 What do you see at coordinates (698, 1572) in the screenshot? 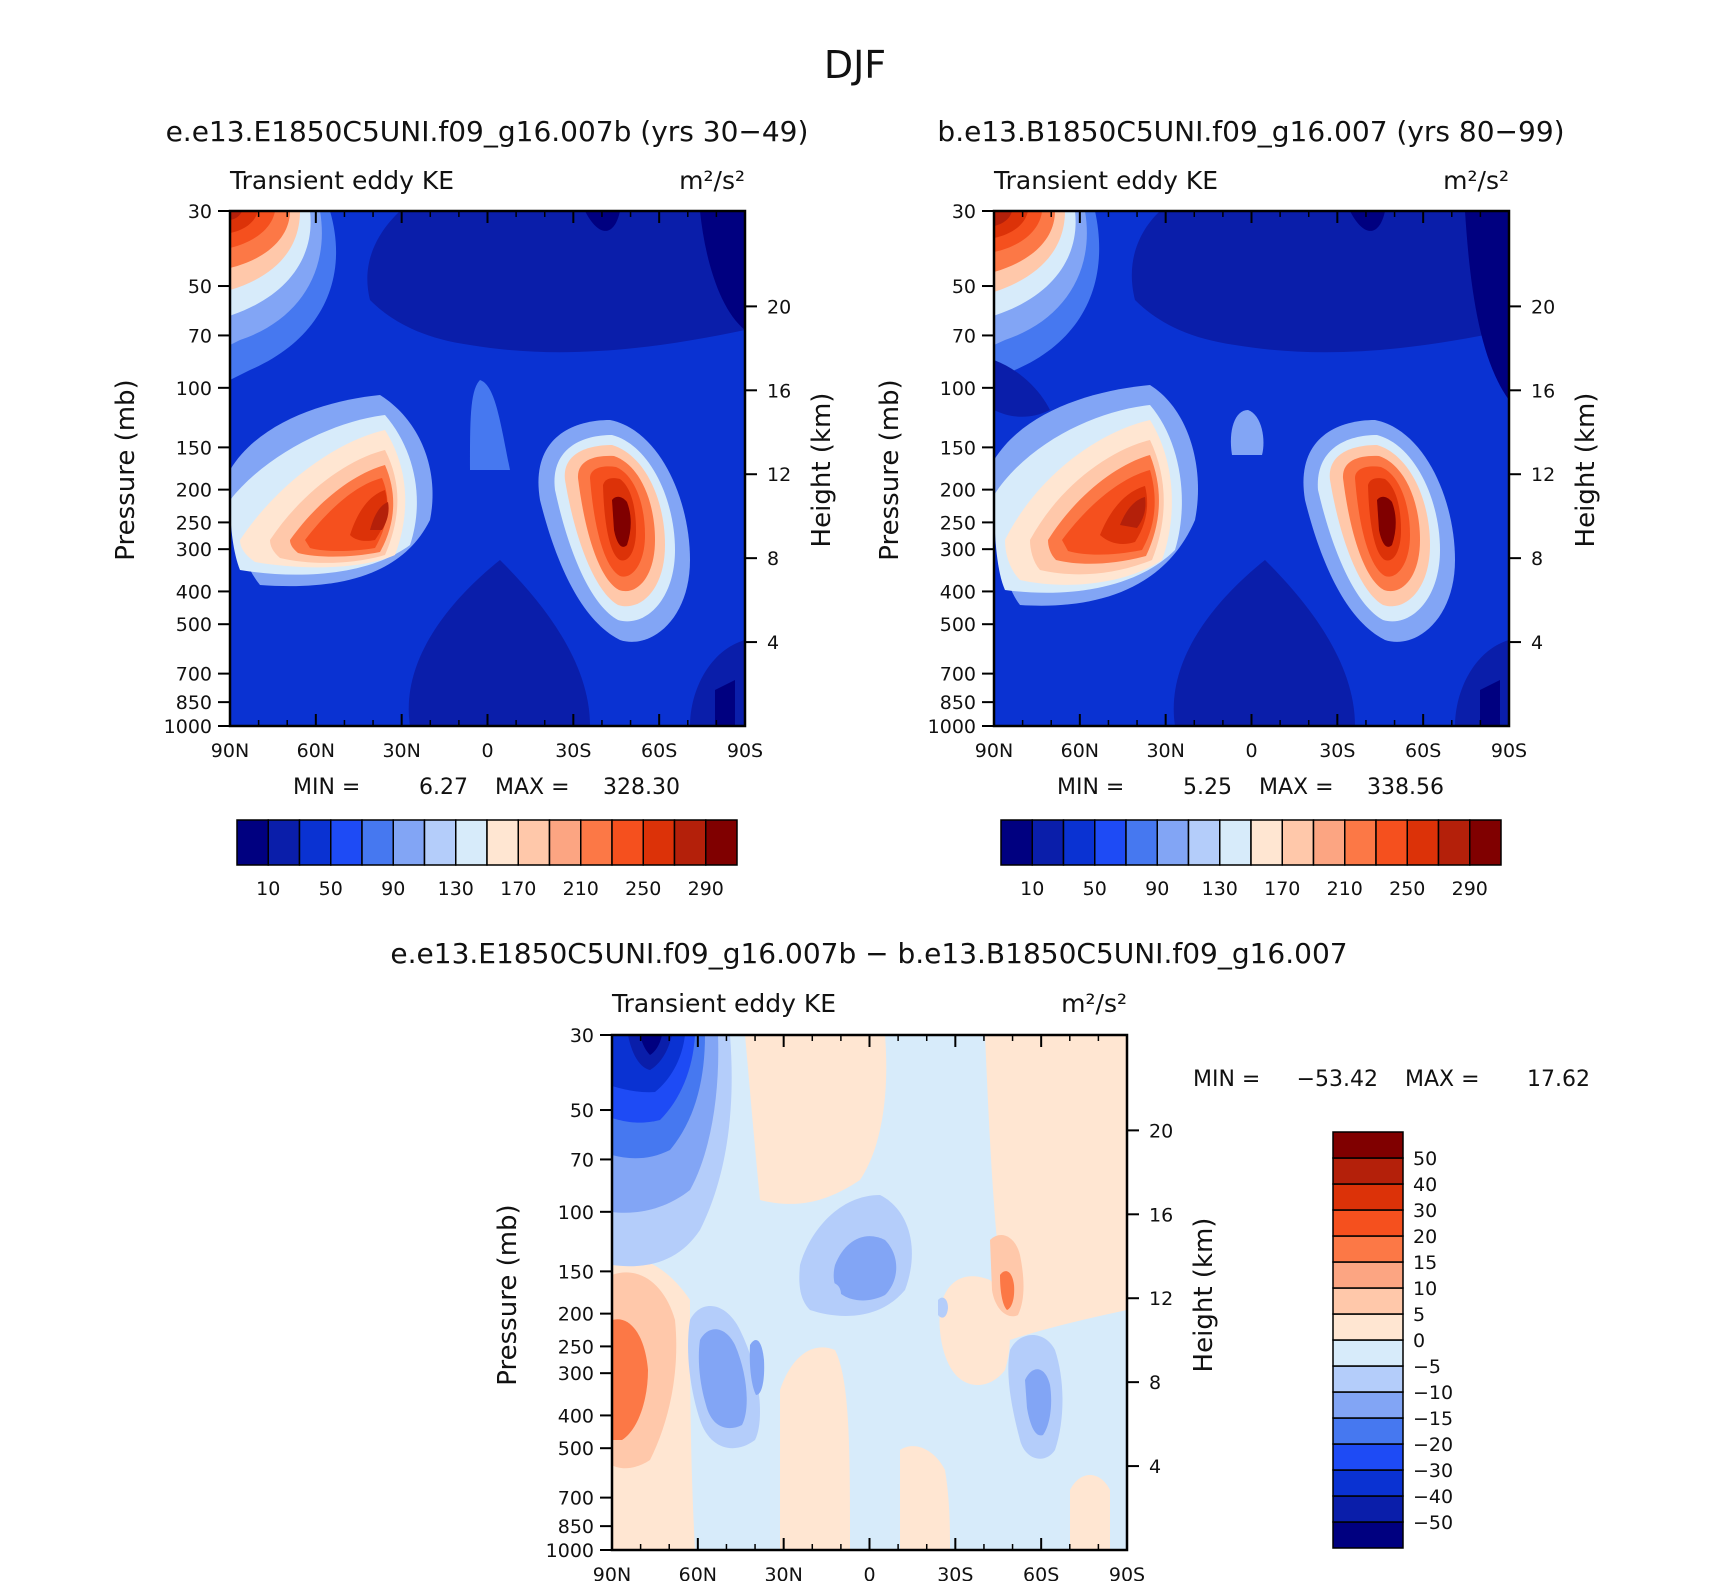
I see `x-tick-label: 60N` at bounding box center [698, 1572].